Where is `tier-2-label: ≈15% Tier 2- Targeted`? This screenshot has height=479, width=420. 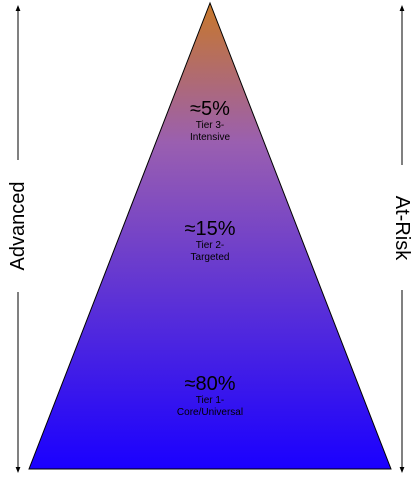
tier-2-label: ≈15% Tier 2- Targeted is located at coordinates (210, 241).